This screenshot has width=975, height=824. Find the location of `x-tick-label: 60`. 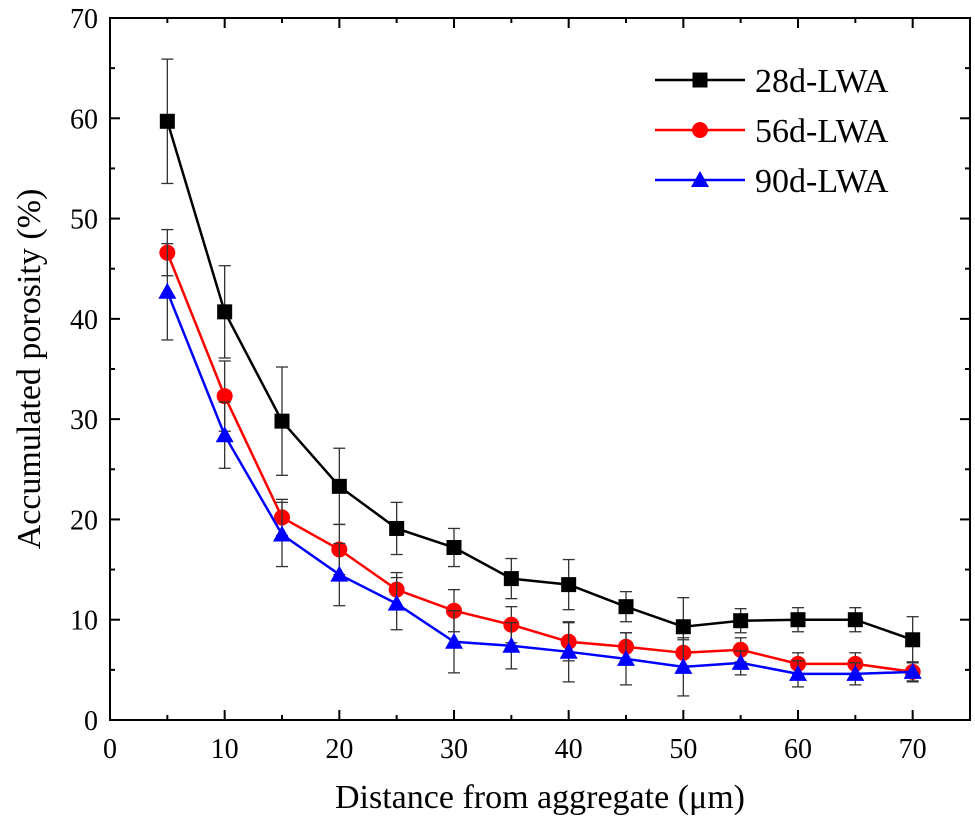

x-tick-label: 60 is located at coordinates (798, 749).